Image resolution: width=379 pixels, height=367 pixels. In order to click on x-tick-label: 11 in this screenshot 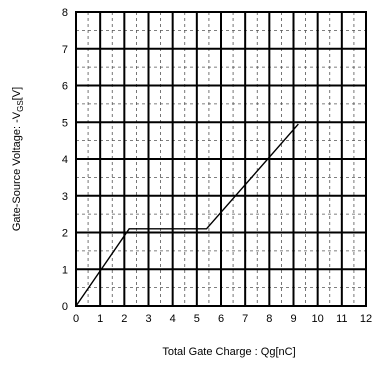, I will do `click(341, 319)`.